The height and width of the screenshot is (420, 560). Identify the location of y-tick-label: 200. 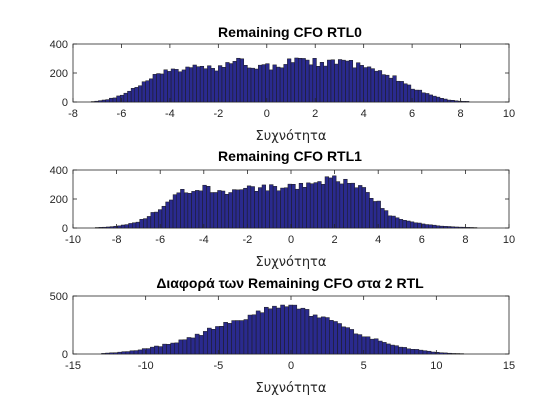
(59, 74).